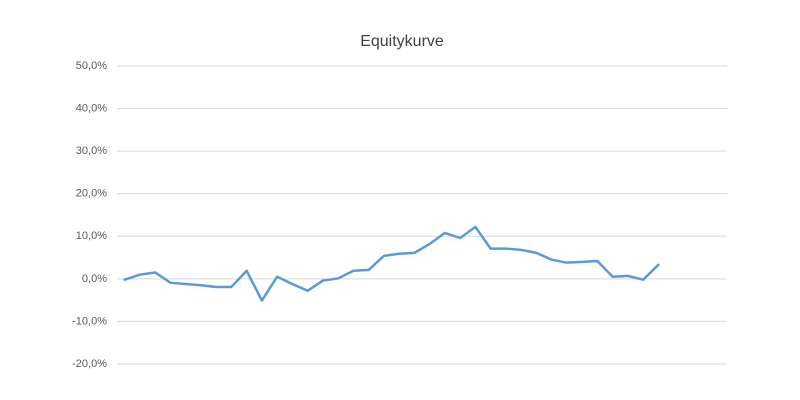 This screenshot has width=800, height=400. I want to click on y-tick-label: 10,0%, so click(91, 236).